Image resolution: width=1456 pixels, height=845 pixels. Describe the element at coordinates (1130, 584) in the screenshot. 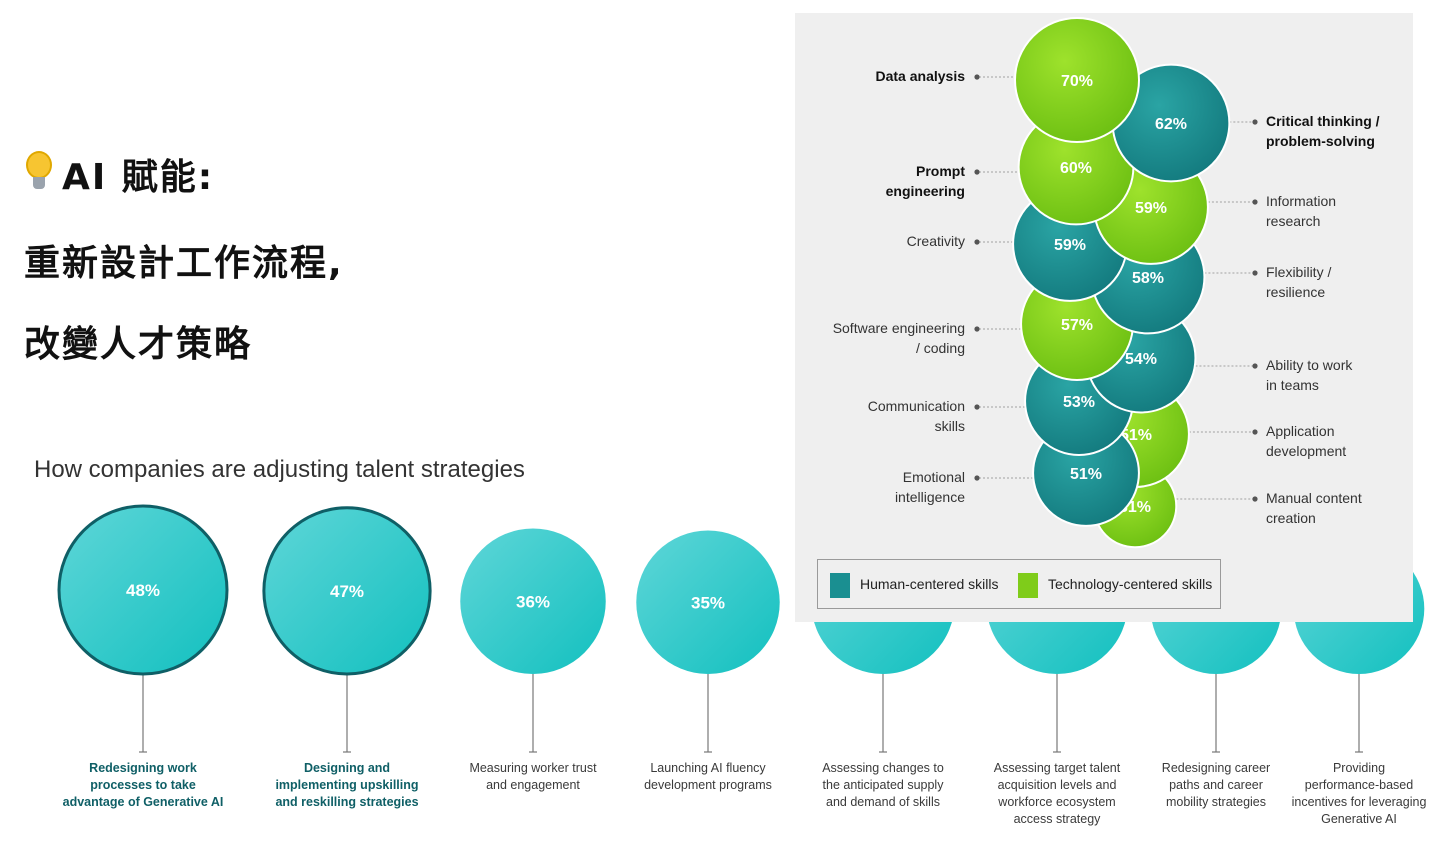

I see `legend-label-tech: Technology-centered skills` at that location.